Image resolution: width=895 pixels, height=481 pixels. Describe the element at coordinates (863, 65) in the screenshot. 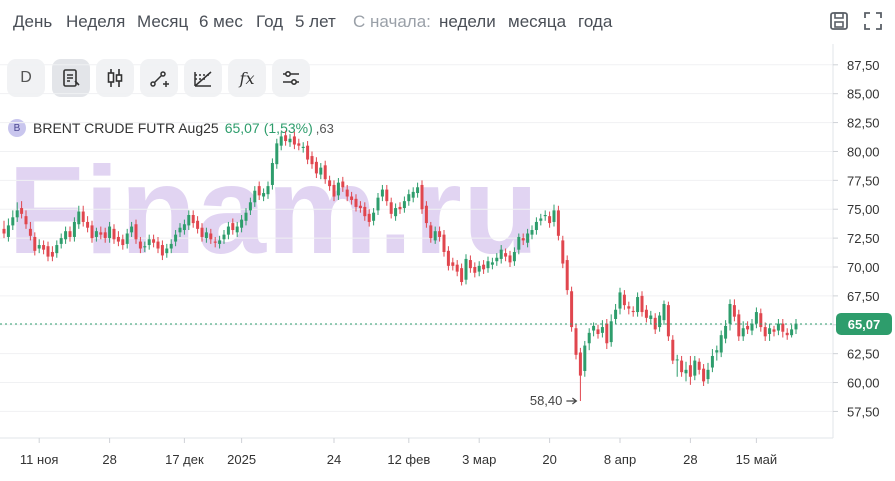

I see `y-tick-label: 87,50` at that location.